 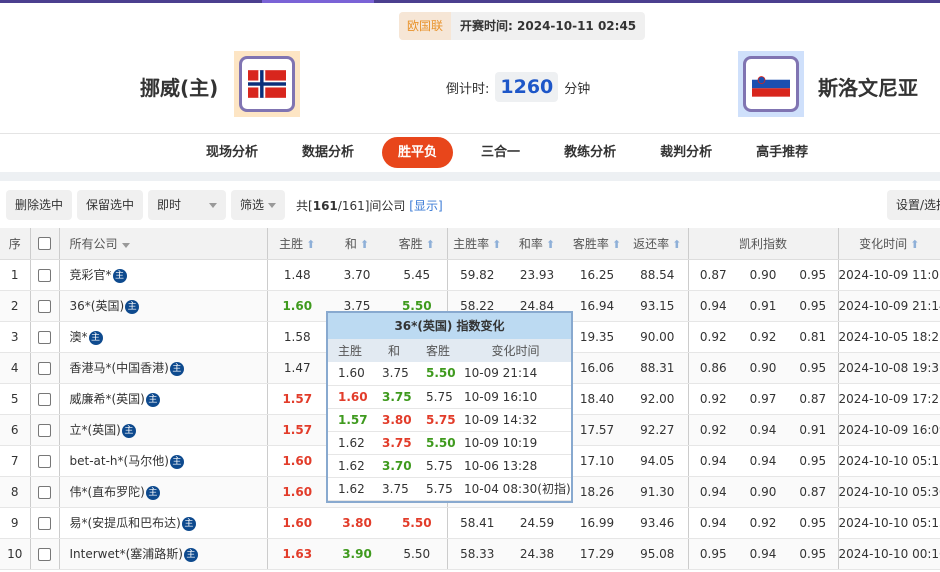 What do you see at coordinates (296, 368) in the screenshot?
I see `home-odds: 1.47` at bounding box center [296, 368].